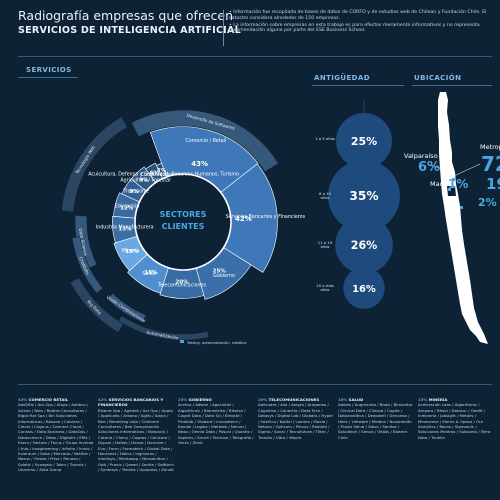  Describe the element at coordinates (421, 156) in the screenshot. I see `ub-valparaiso-name: Valparaíso` at that location.